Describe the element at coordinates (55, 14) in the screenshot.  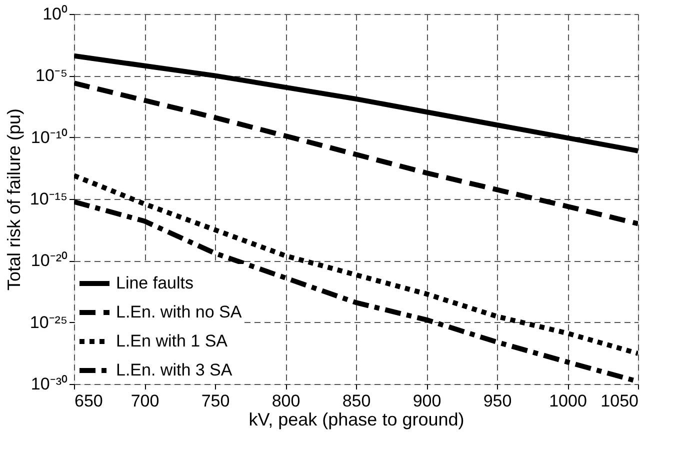
I see `y-tick-label: 10⁰` at that location.